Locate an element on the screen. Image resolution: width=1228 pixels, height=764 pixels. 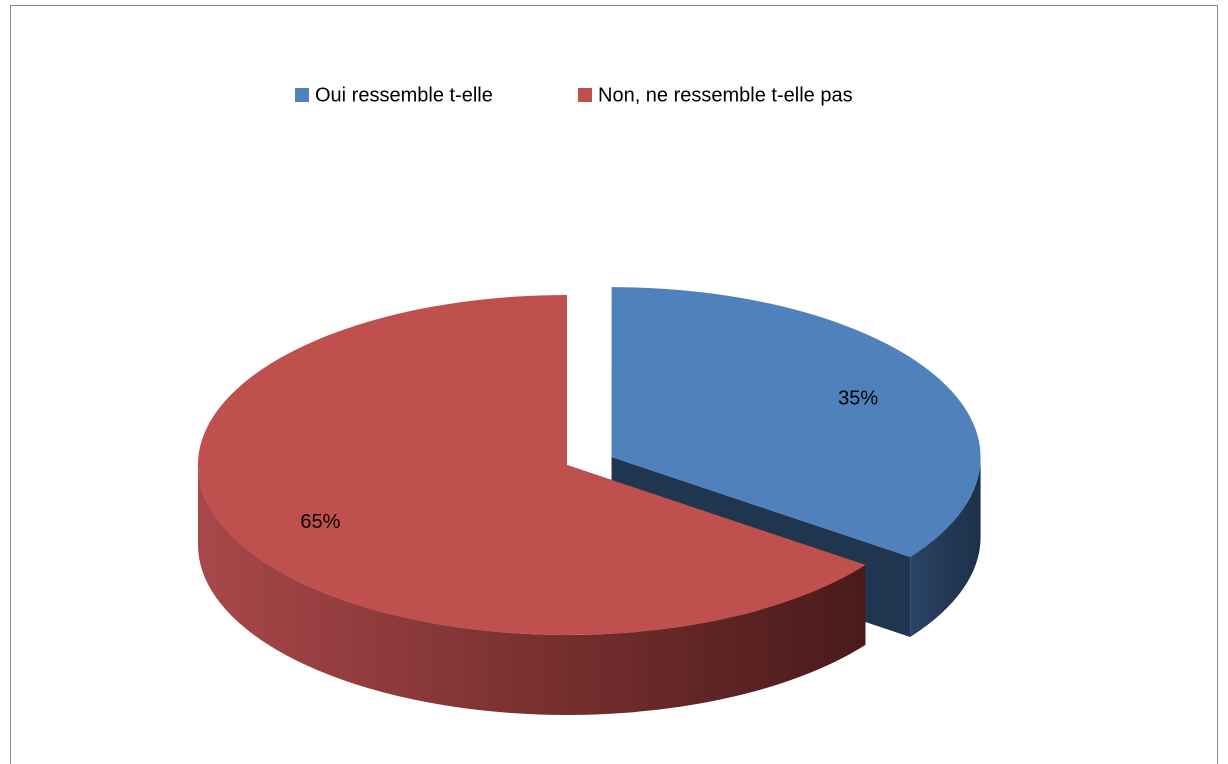
legend-label: Non, ne ressemble t-elle pas is located at coordinates (725, 95).